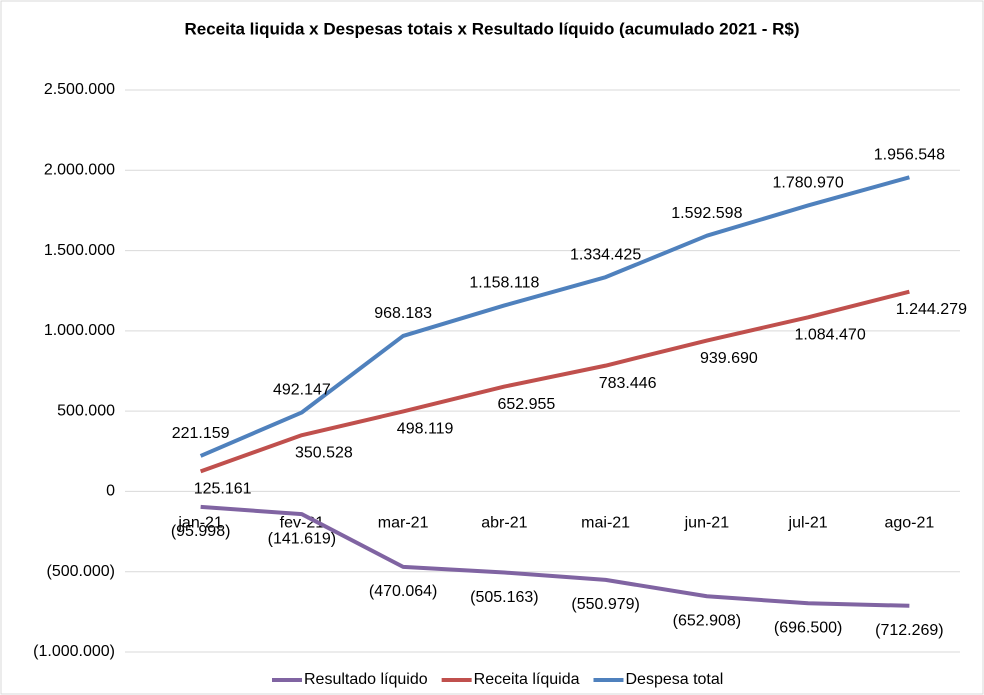 The width and height of the screenshot is (984, 695). I want to click on y-tick-label: 2.500.000, so click(79, 89).